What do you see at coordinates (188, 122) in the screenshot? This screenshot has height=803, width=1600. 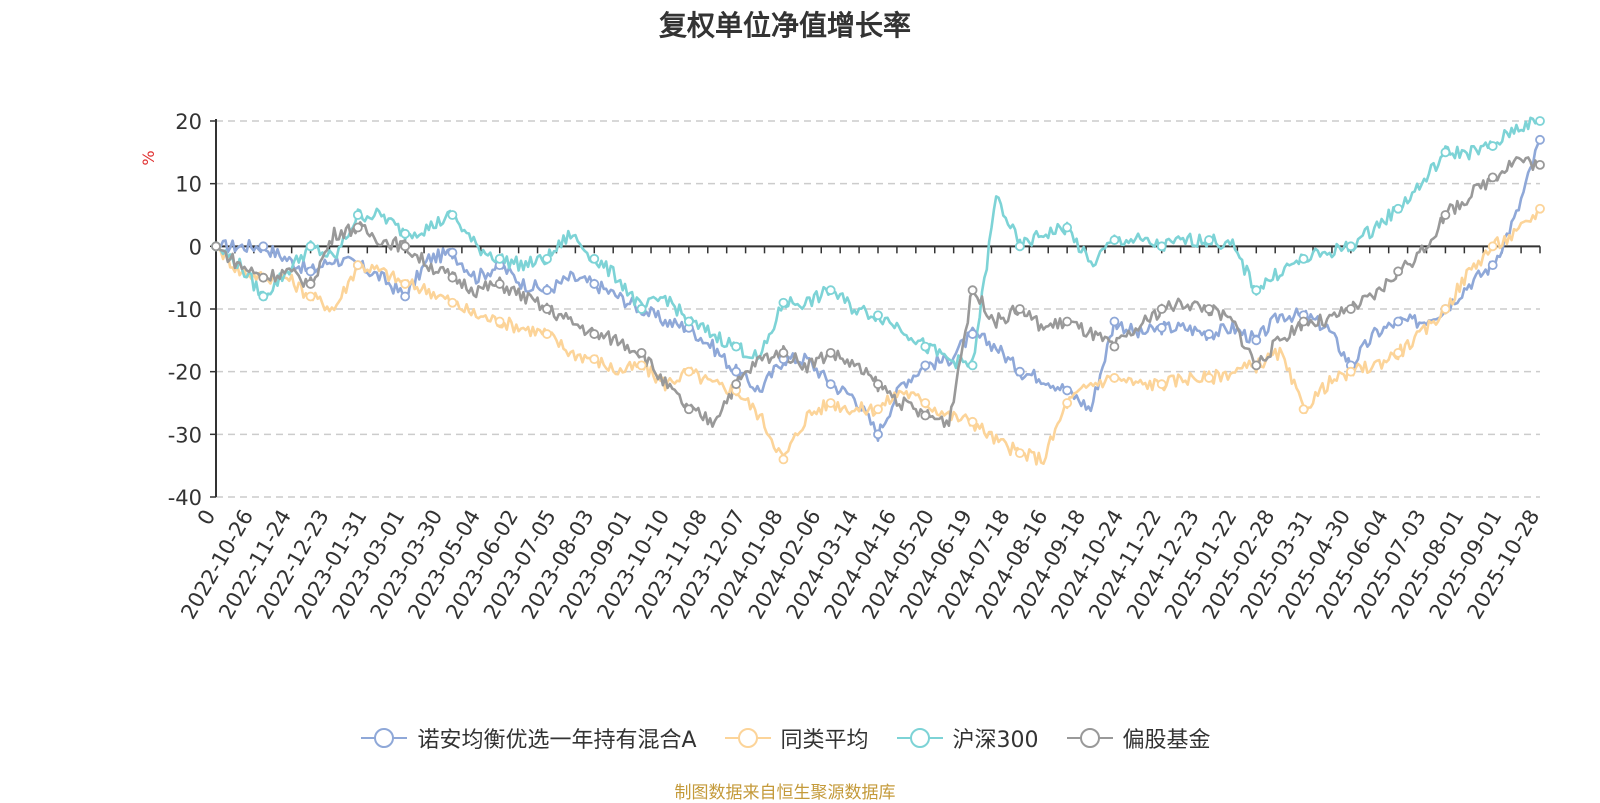 I see `y-tick-label: 20` at bounding box center [188, 122].